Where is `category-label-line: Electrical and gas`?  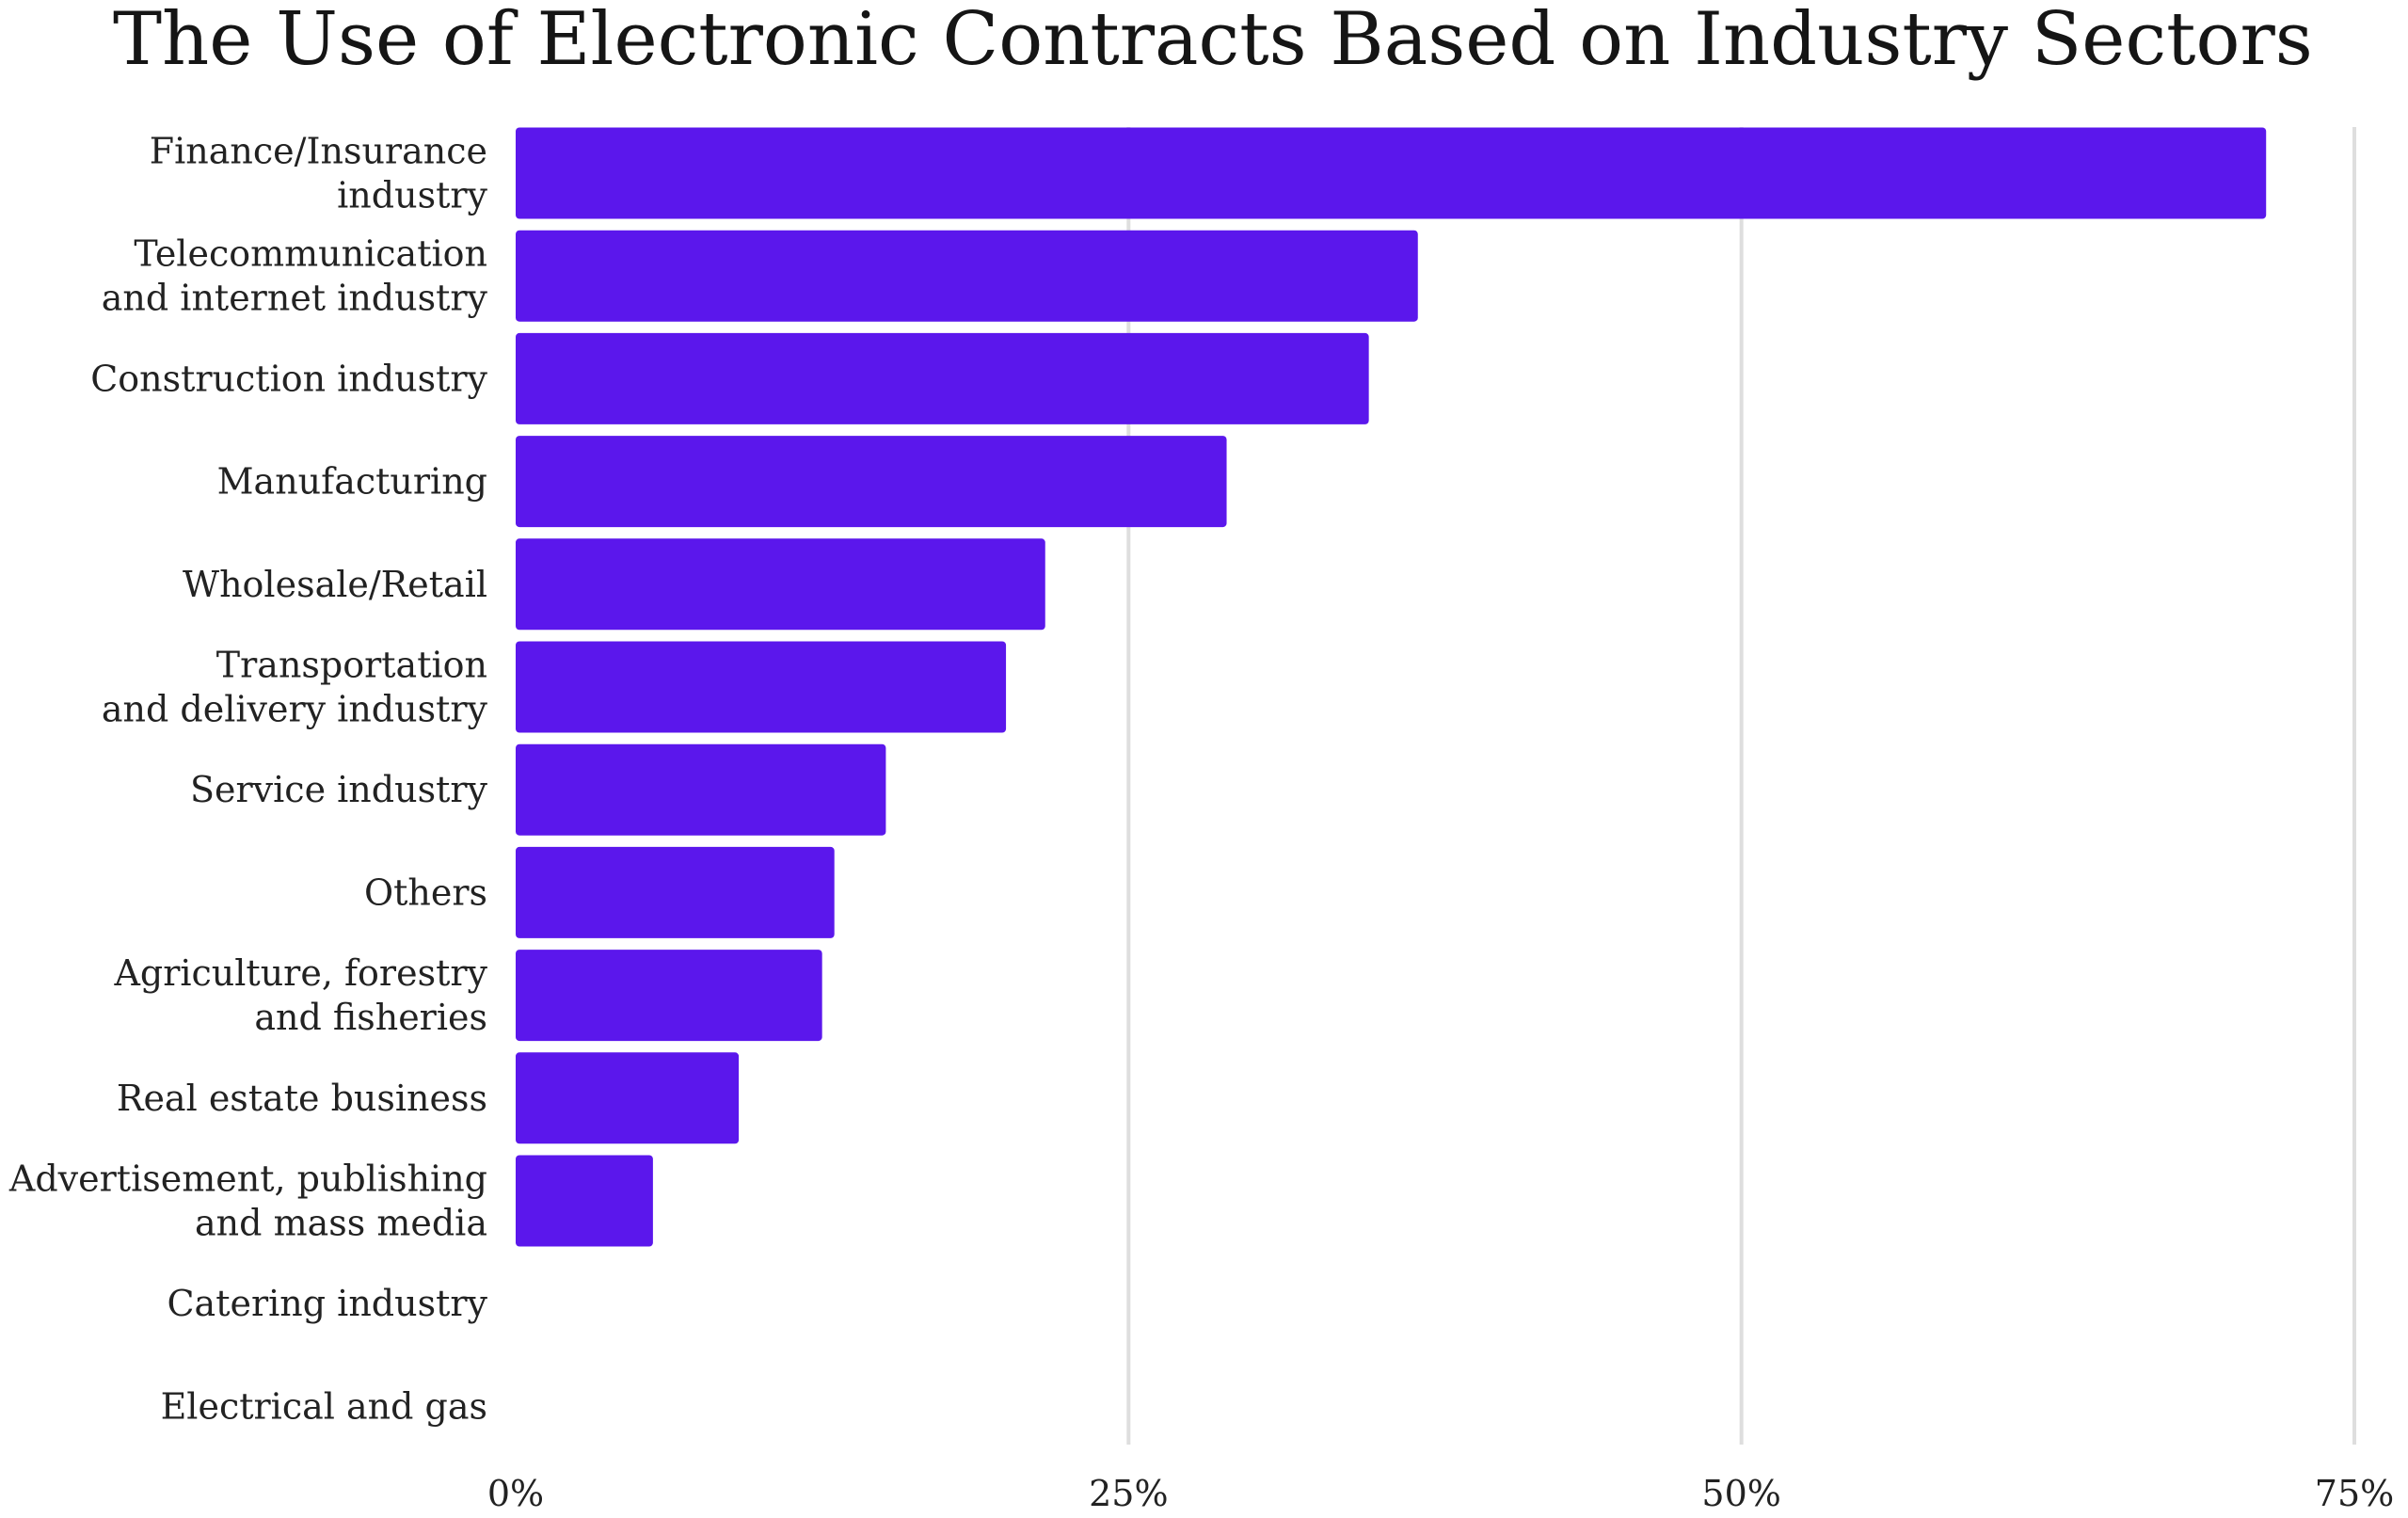 category-label-line: Electrical and gas is located at coordinates (324, 1406).